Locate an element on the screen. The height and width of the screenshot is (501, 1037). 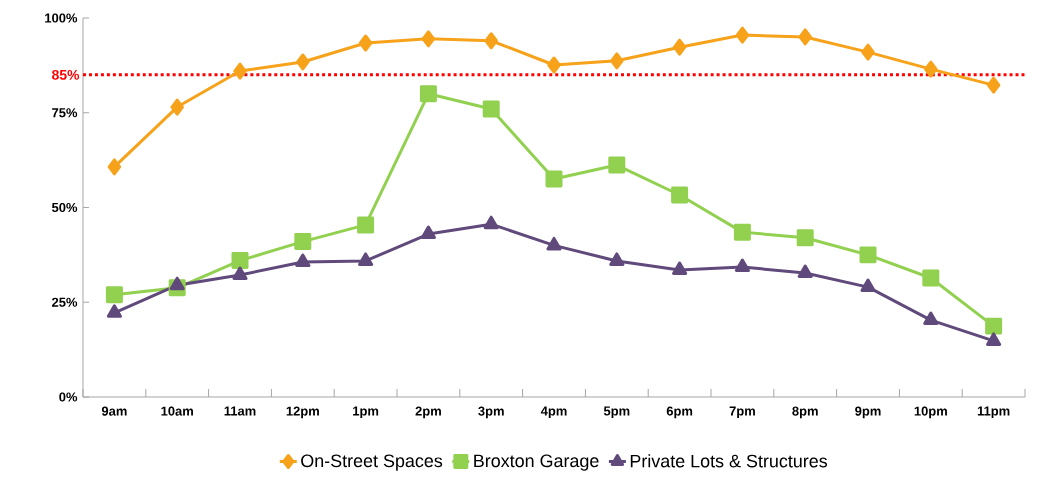
x-tick-label: 10am is located at coordinates (177, 411).